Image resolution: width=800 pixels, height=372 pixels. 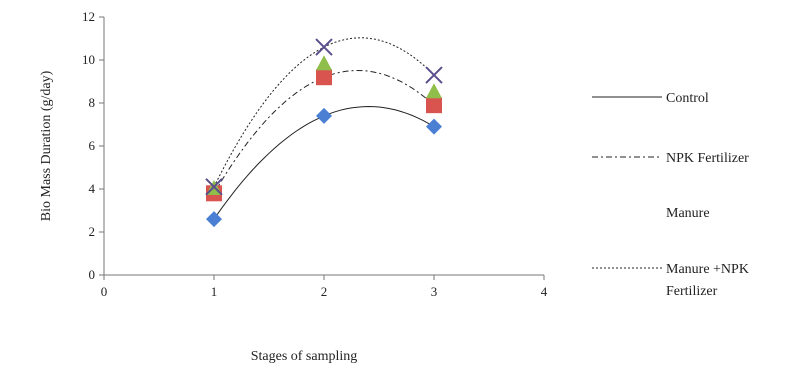 I want to click on x-tick-label: 0, so click(x=104, y=291).